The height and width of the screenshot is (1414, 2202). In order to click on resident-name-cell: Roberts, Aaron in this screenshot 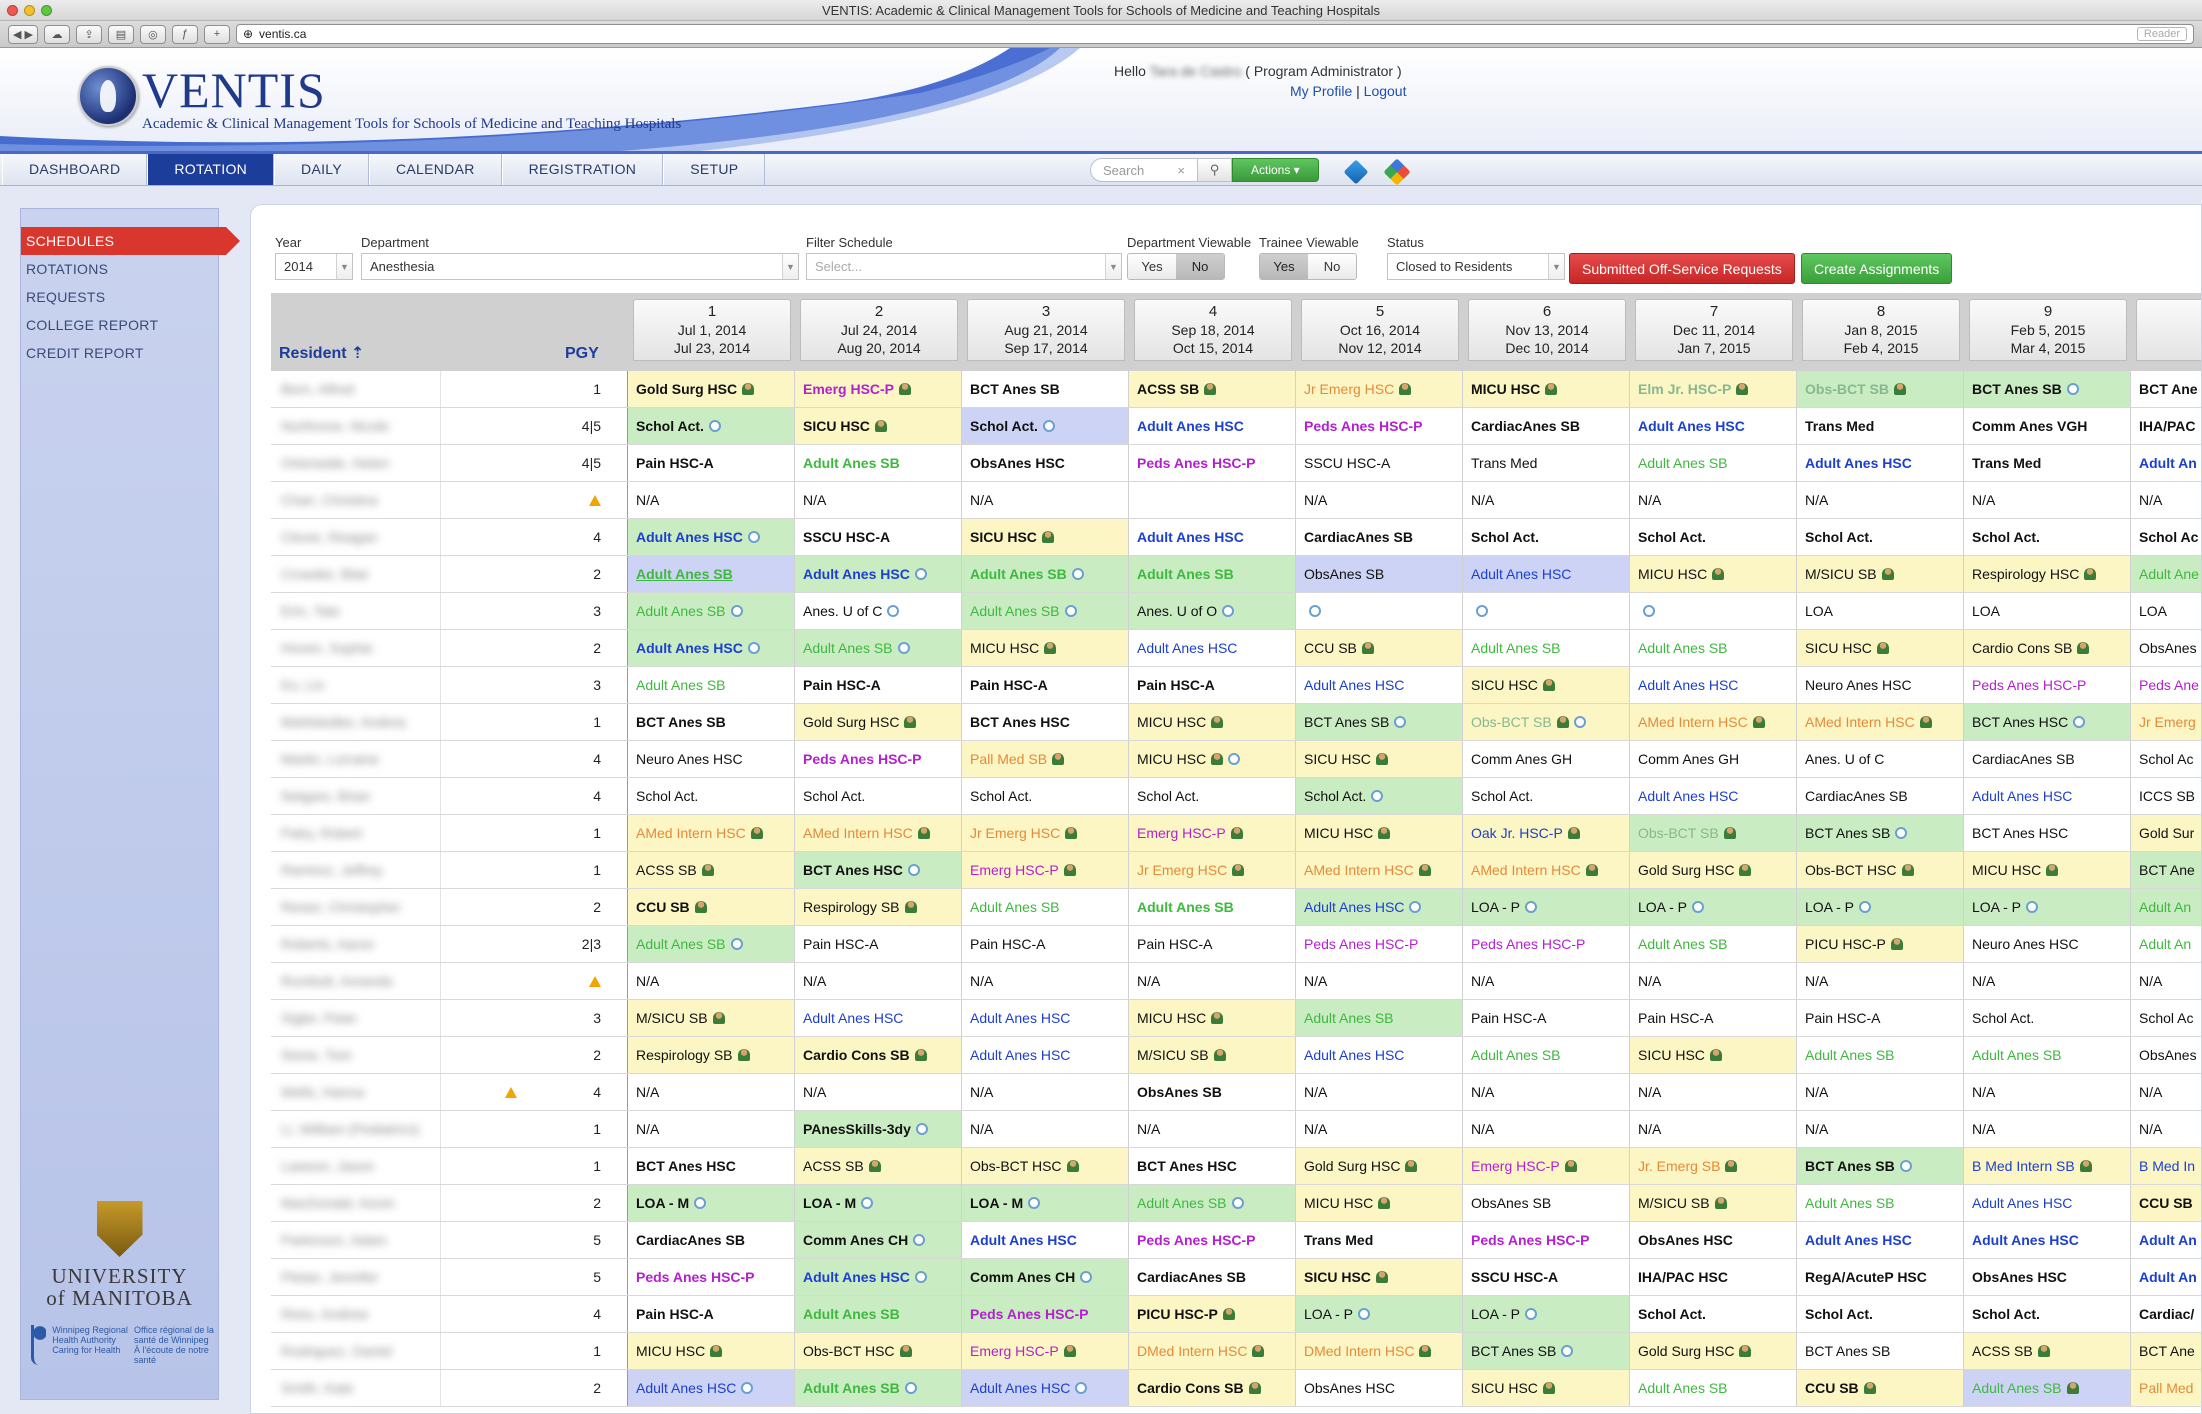, I will do `click(356, 944)`.